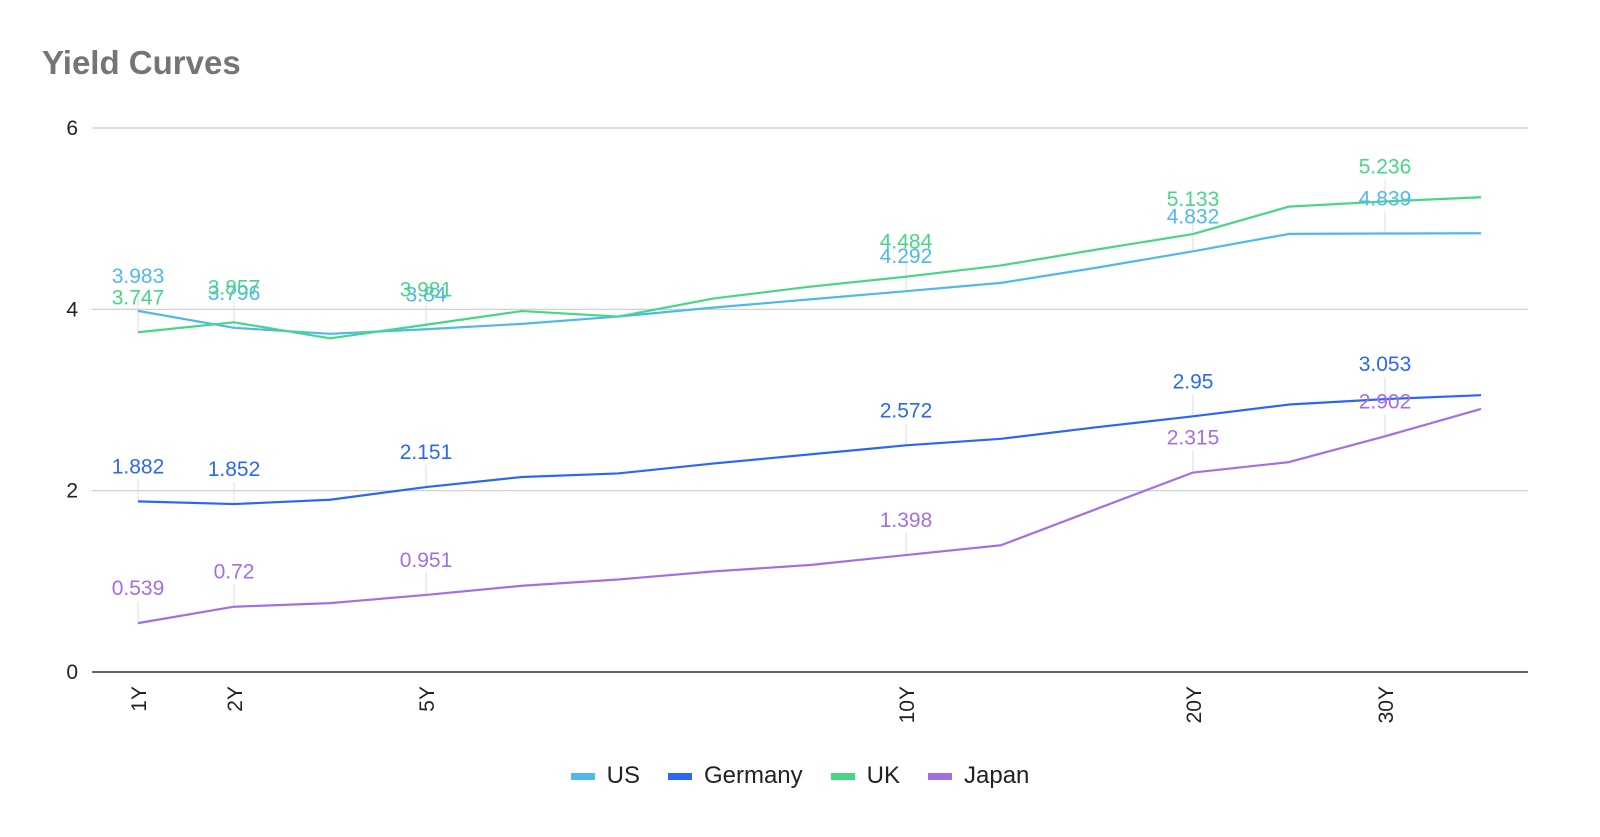 The width and height of the screenshot is (1600, 837). Describe the element at coordinates (809, 450) in the screenshot. I see `series-line-germany` at that location.